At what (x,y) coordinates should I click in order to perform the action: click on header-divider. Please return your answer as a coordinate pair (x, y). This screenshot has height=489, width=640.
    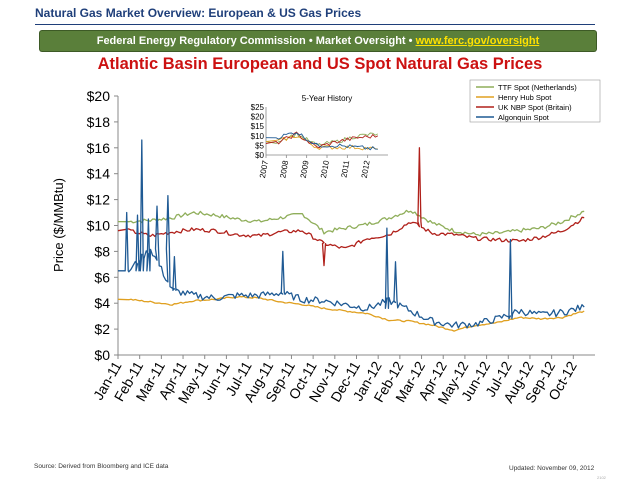
    Looking at the image, I should click on (315, 24).